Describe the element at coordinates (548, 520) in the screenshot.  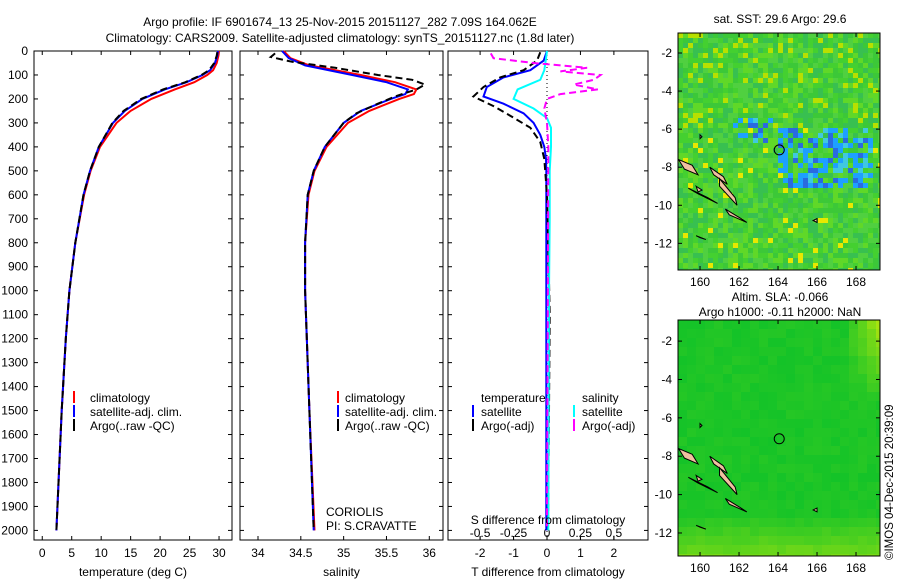
I see `s-axis-label: S difference from climatology` at that location.